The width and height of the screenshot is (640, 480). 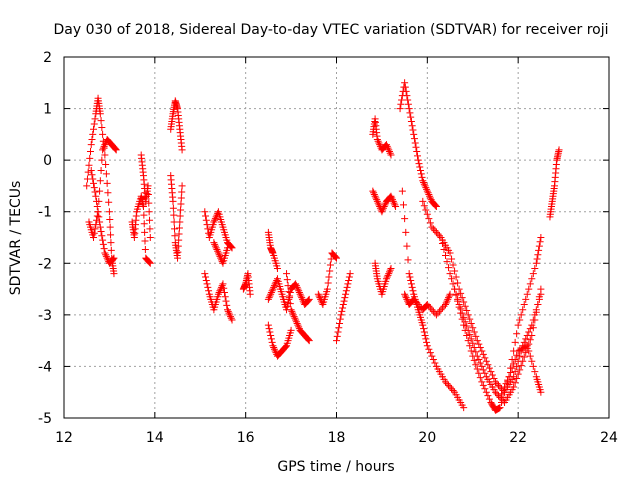 What do you see at coordinates (518, 438) in the screenshot?
I see `x-tick-label: 22` at bounding box center [518, 438].